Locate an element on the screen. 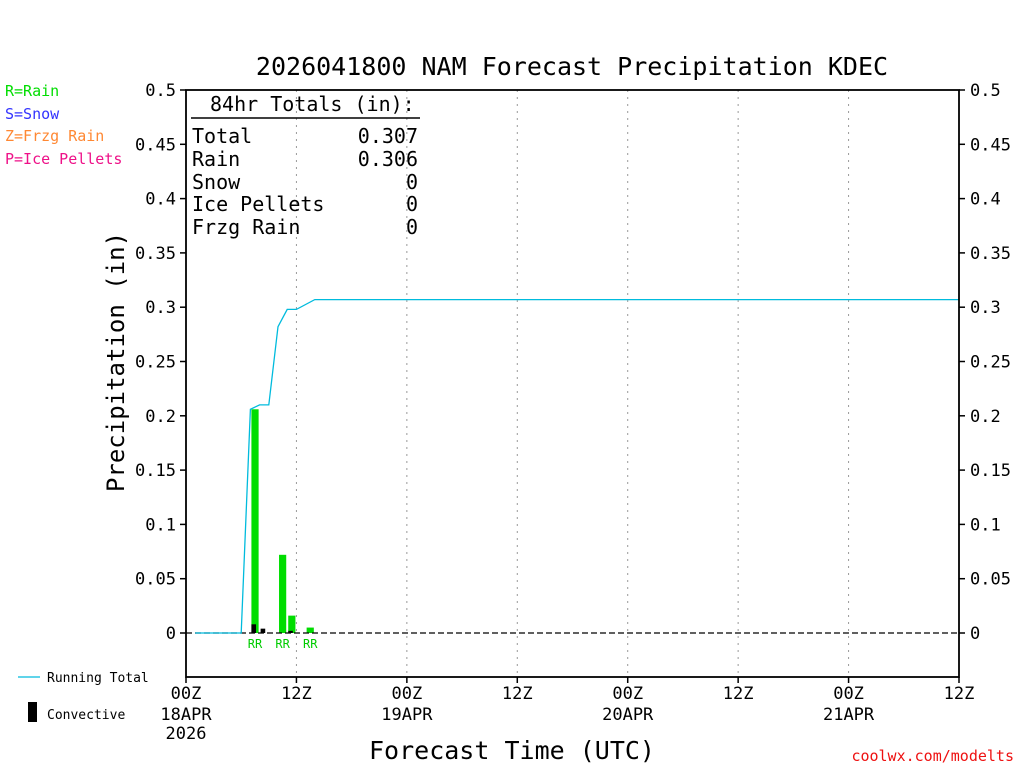 The width and height of the screenshot is (1024, 773). totals-label-frzg-rain: Frzg Rain is located at coordinates (246, 227).